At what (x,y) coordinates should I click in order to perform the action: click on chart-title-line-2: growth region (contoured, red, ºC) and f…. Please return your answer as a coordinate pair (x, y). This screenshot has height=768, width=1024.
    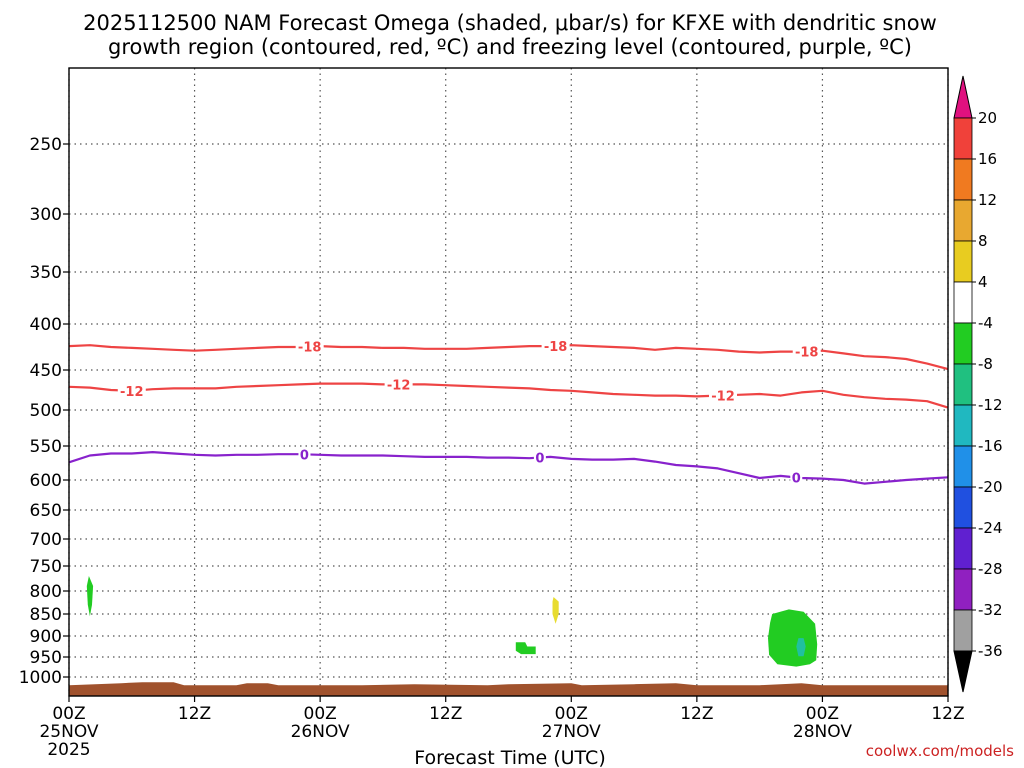
    Looking at the image, I should click on (510, 47).